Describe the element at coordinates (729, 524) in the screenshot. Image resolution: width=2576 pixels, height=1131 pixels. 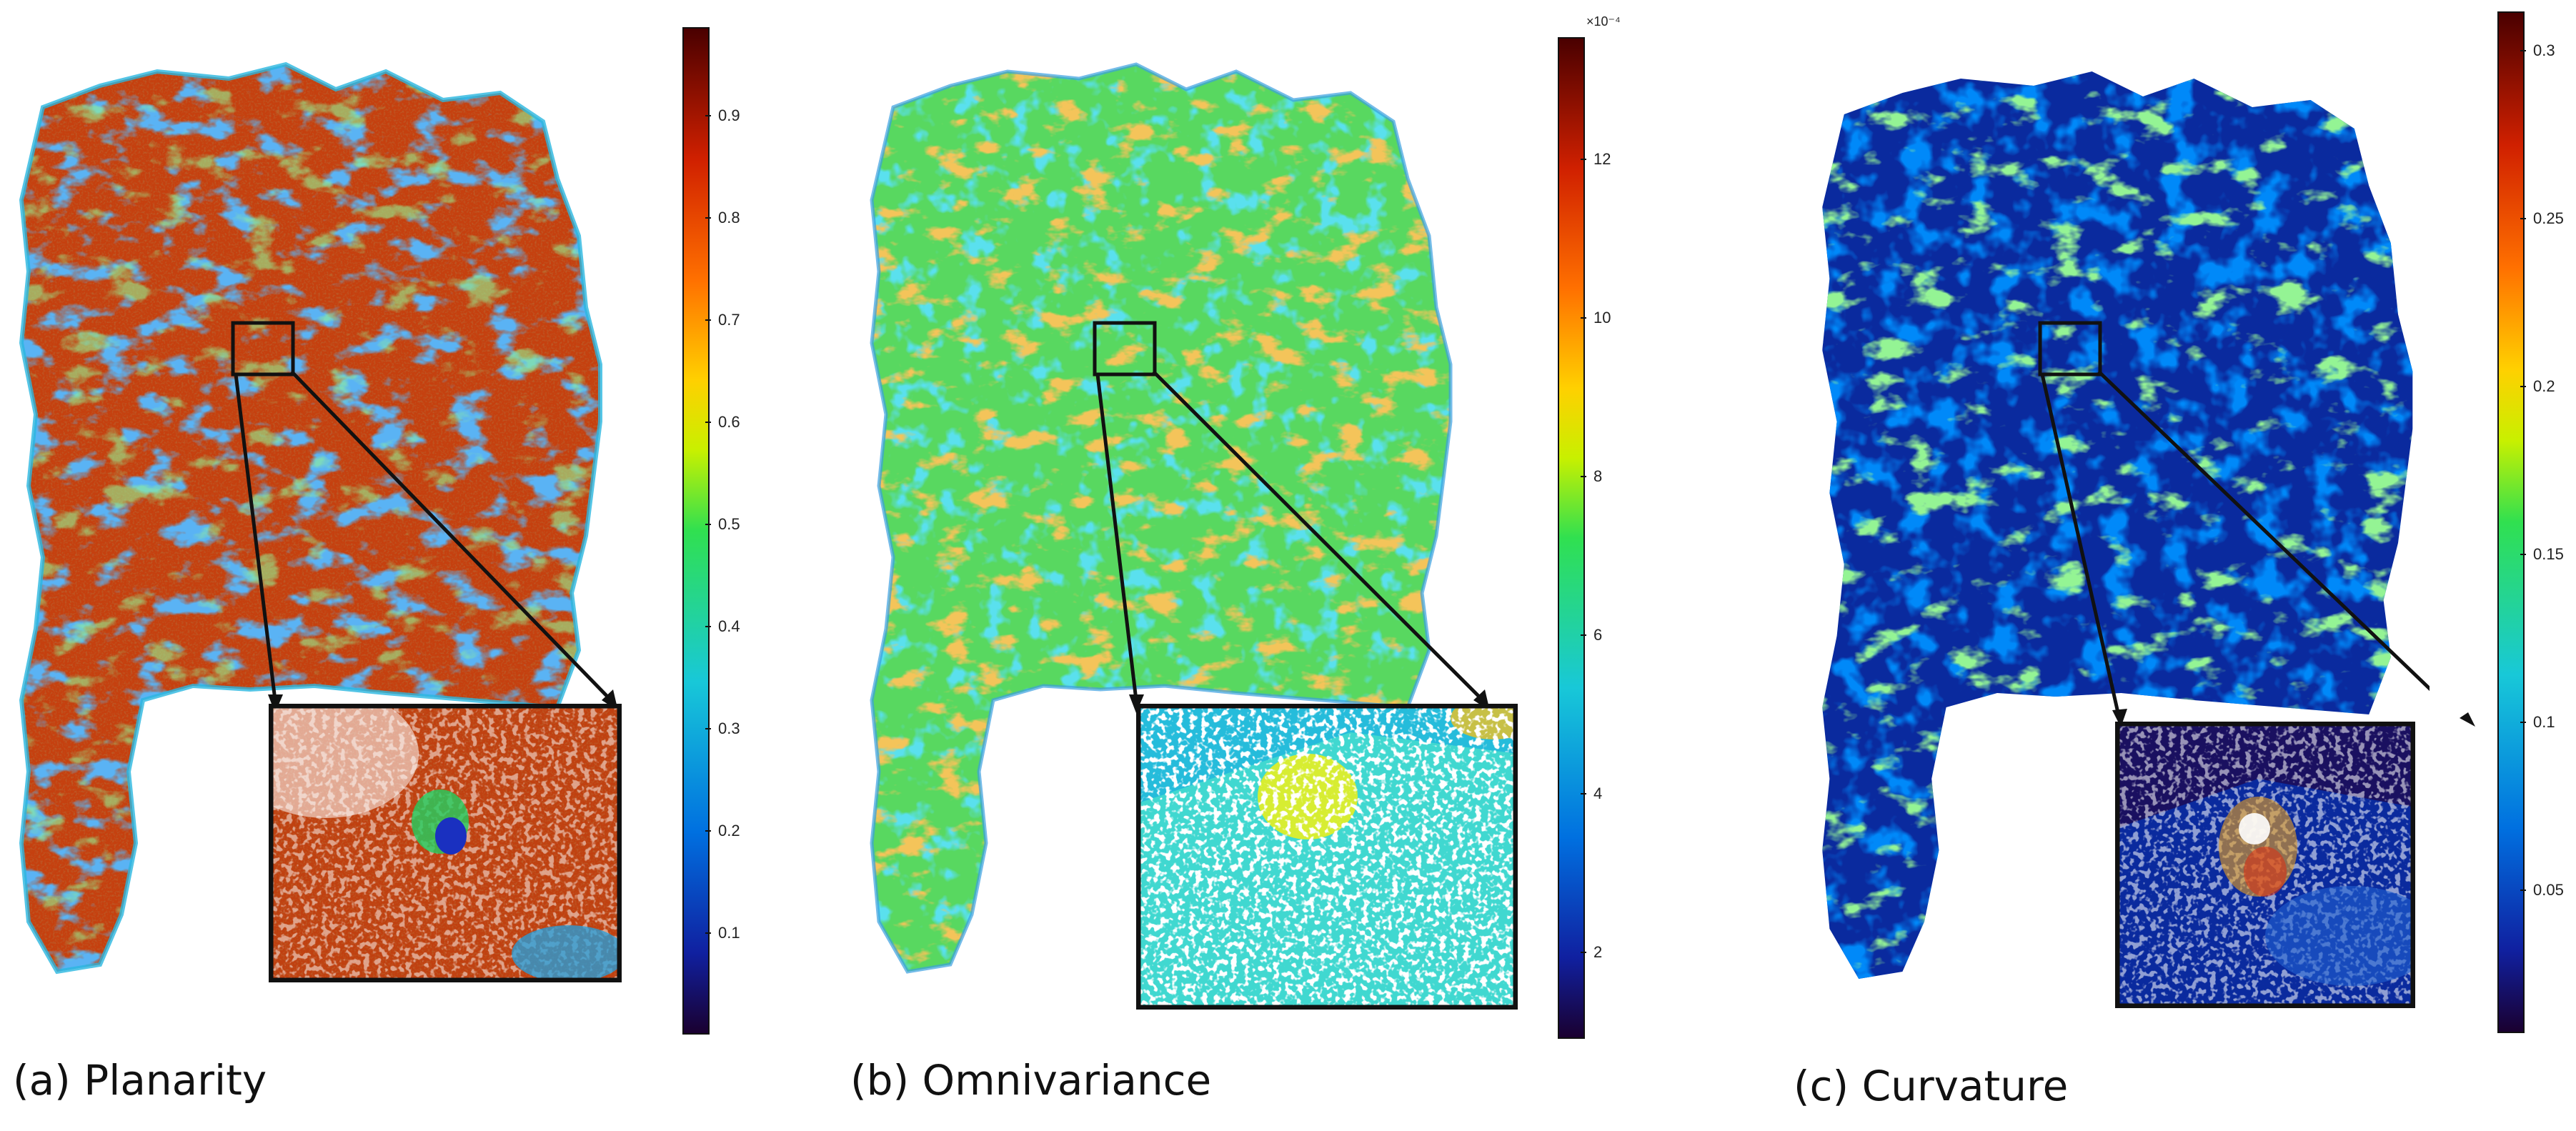
I see `colorbar-tick-label: 0.5` at that location.